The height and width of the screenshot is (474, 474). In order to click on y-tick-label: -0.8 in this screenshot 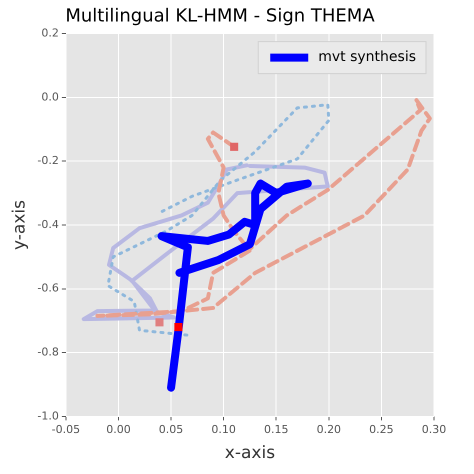, I will do `click(48, 351)`.